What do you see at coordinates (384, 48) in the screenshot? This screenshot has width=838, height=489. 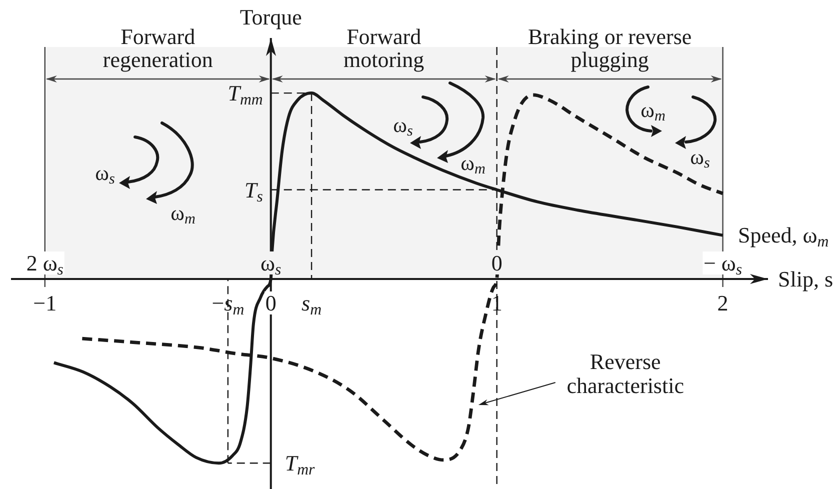 I see `band-label: Forward motoring` at bounding box center [384, 48].